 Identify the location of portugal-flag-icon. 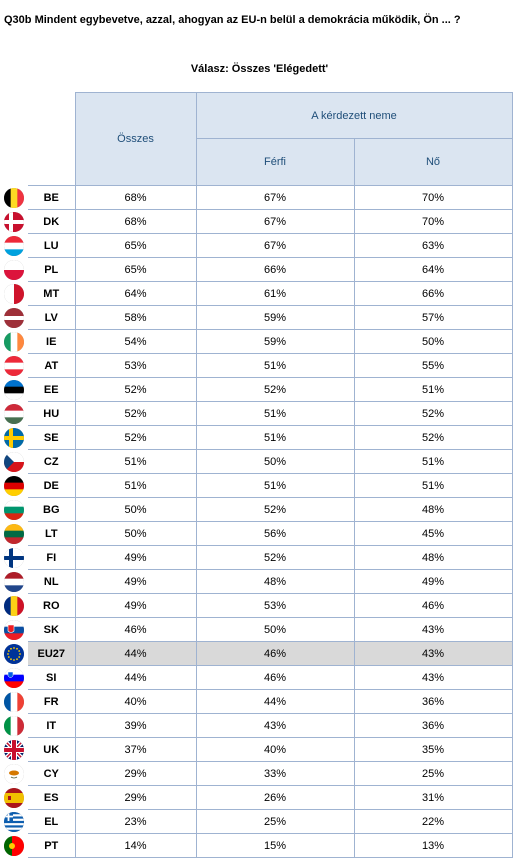
(14, 845).